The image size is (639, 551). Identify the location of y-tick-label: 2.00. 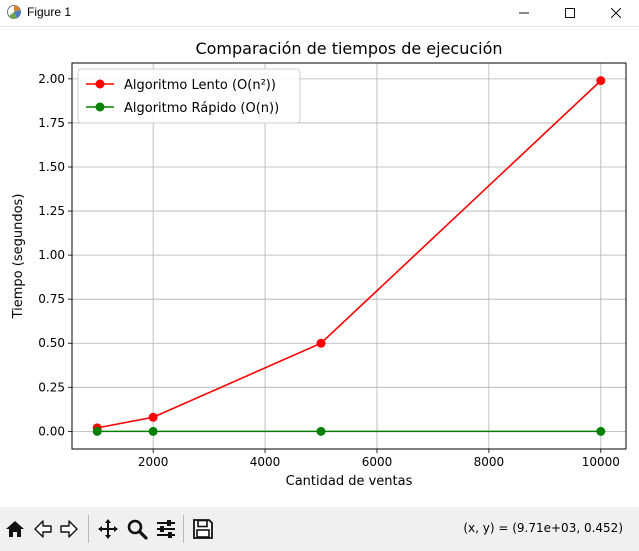
(51, 79).